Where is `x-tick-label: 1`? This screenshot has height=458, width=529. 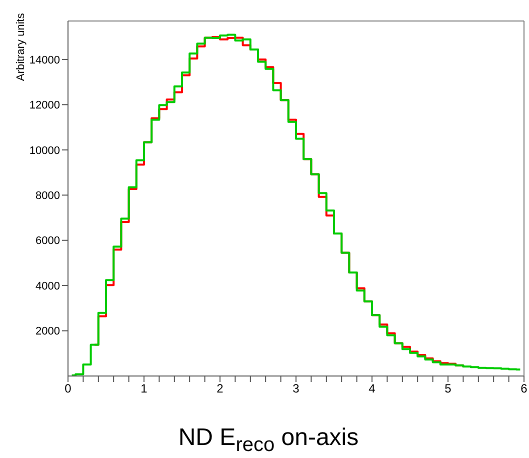 x-tick-label: 1 is located at coordinates (144, 389).